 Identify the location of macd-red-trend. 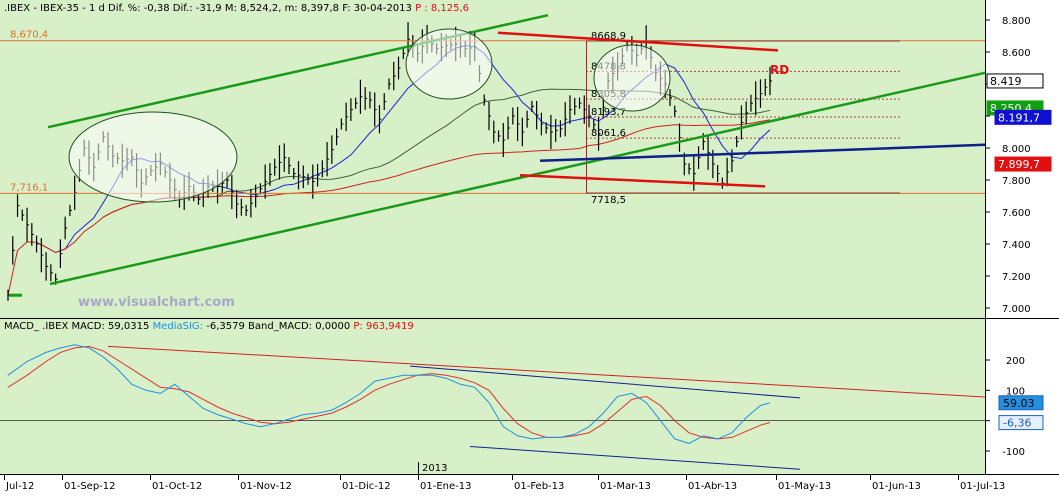
(546, 371).